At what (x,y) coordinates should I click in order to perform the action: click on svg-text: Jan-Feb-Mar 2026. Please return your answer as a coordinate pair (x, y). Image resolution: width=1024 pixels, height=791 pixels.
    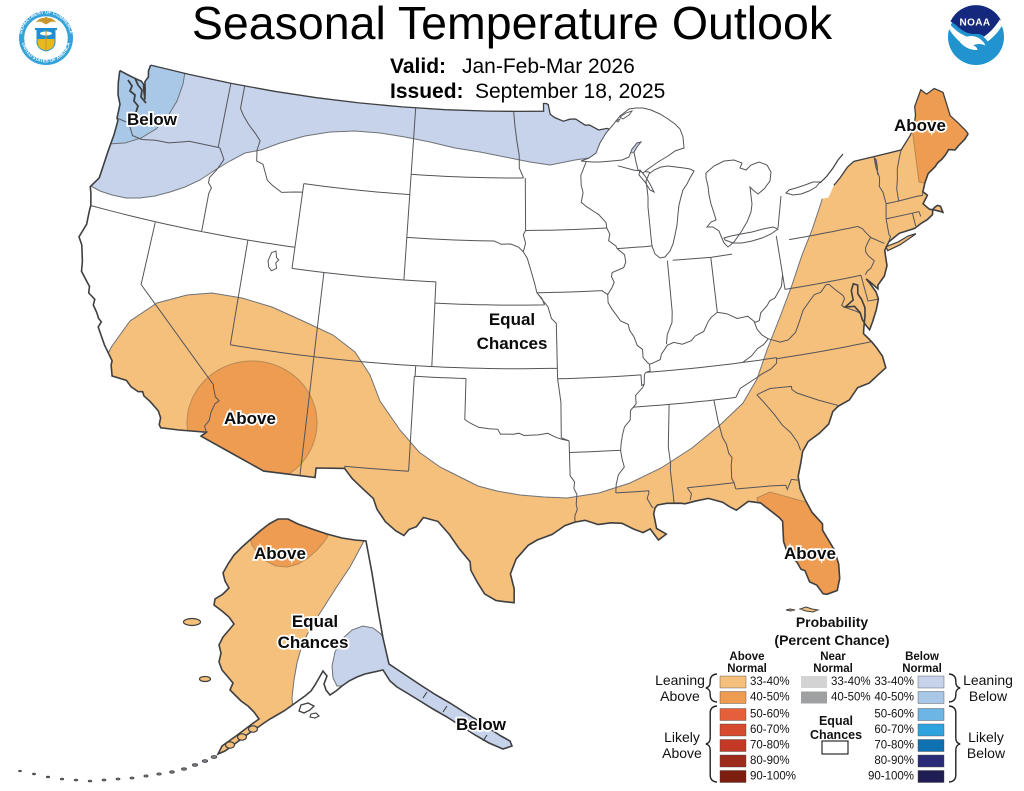
    Looking at the image, I should click on (548, 66).